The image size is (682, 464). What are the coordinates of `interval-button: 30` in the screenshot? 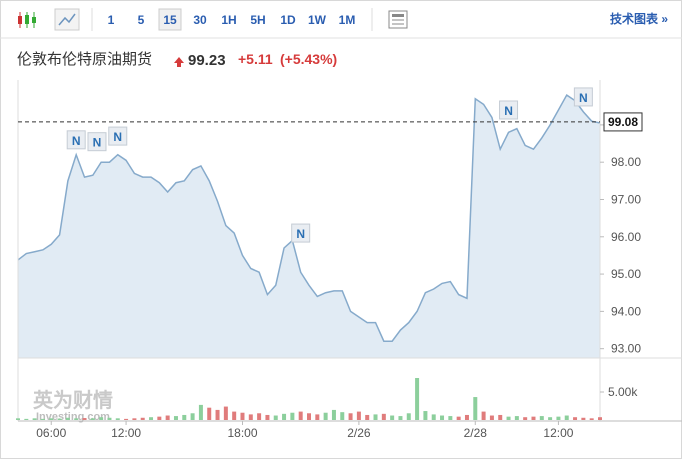 It's located at (200, 20).